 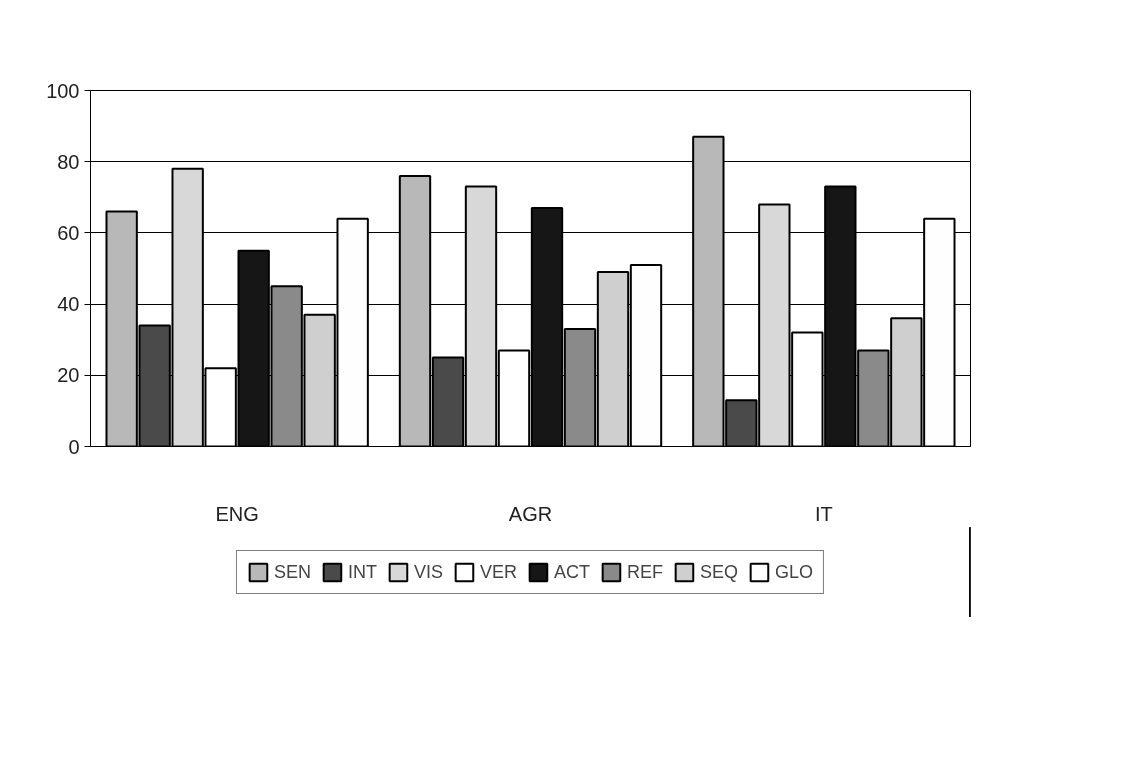 What do you see at coordinates (645, 572) in the screenshot?
I see `legend-label: REF` at bounding box center [645, 572].